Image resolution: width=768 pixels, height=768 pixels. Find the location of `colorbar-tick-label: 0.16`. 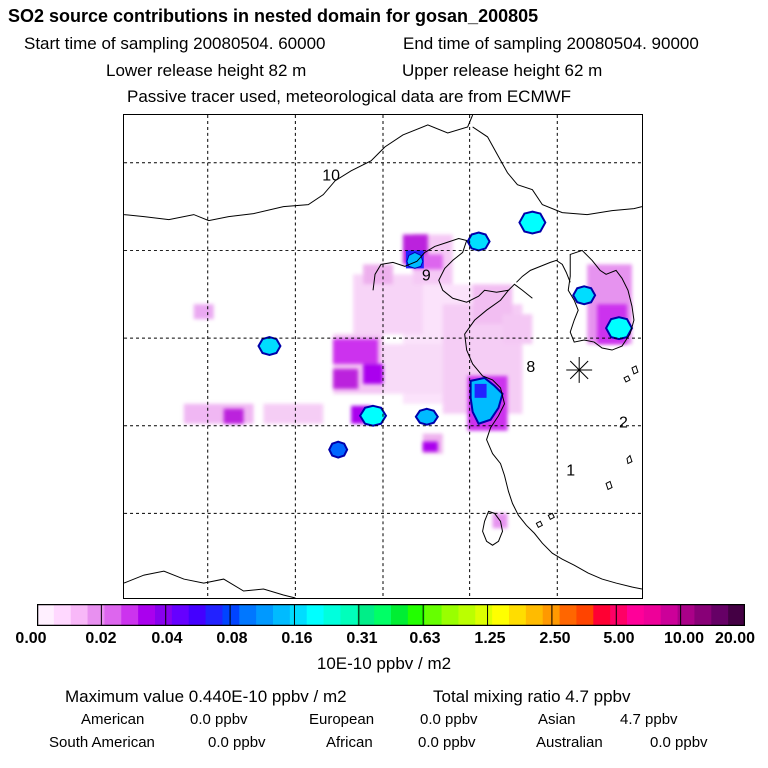

colorbar-tick-label: 0.16 is located at coordinates (297, 638).